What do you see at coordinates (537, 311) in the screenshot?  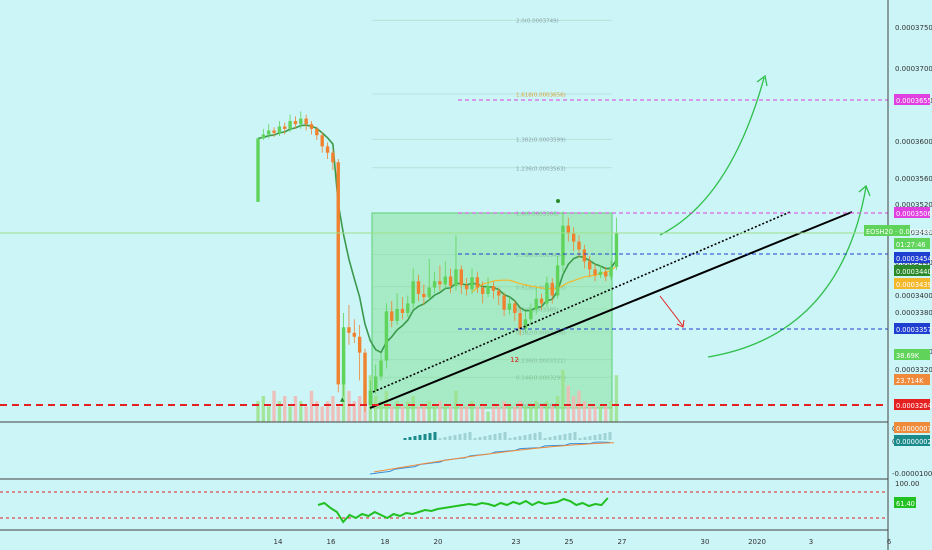 I see `fib-label: 0.5(0.0003385)` at bounding box center [537, 311].